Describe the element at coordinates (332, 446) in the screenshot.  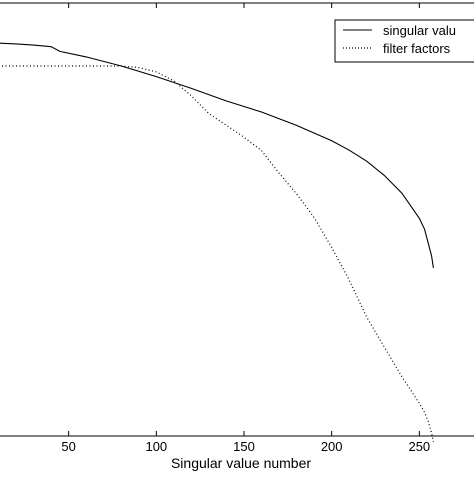
I see `x-tick-label: 200` at that location.